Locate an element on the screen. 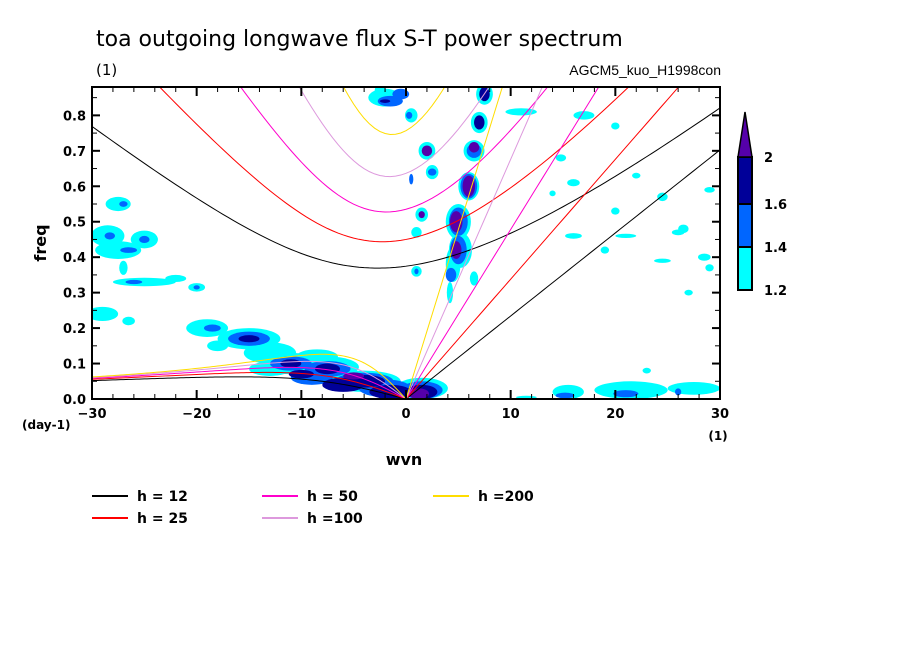  rossby-curve-h12 is located at coordinates (249, 387).